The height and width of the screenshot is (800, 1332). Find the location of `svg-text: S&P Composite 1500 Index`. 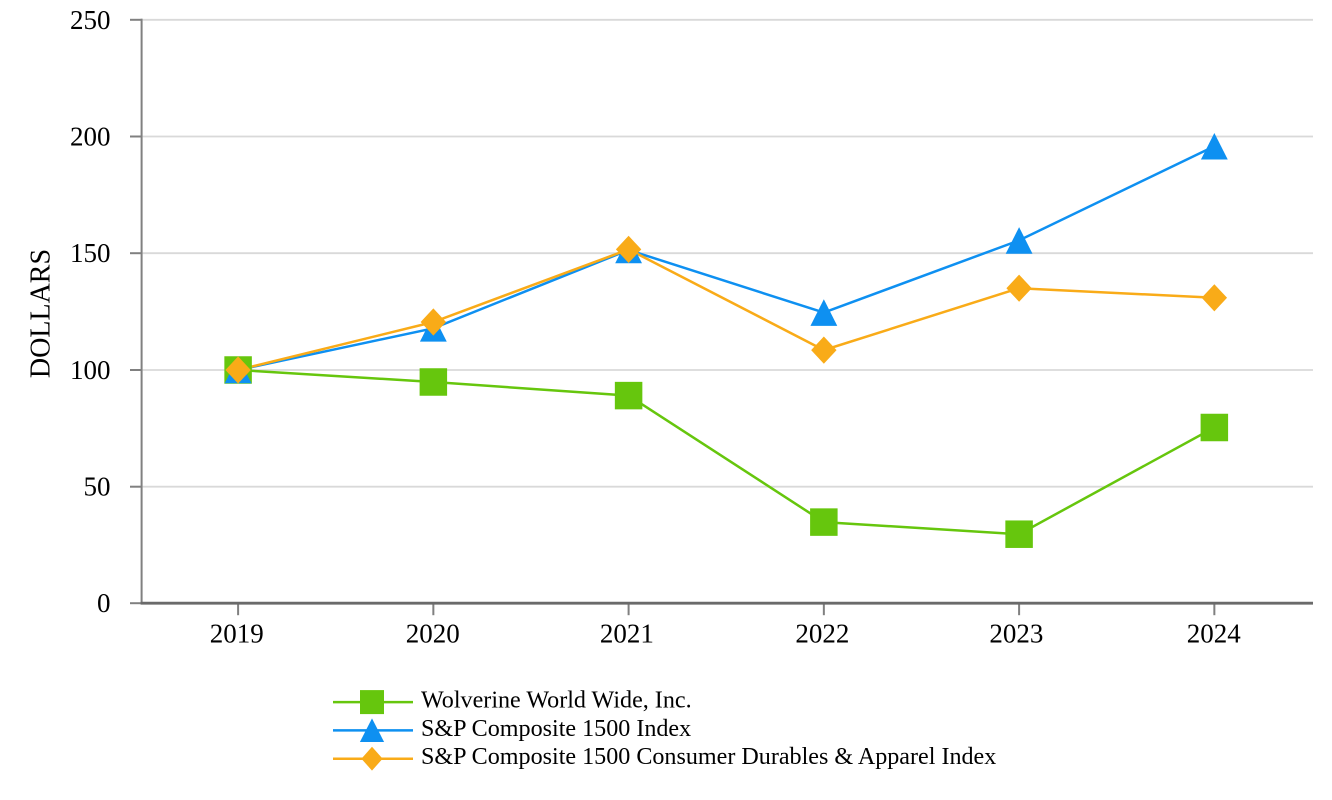

svg-text: S&P Composite 1500 Index is located at coordinates (556, 729).